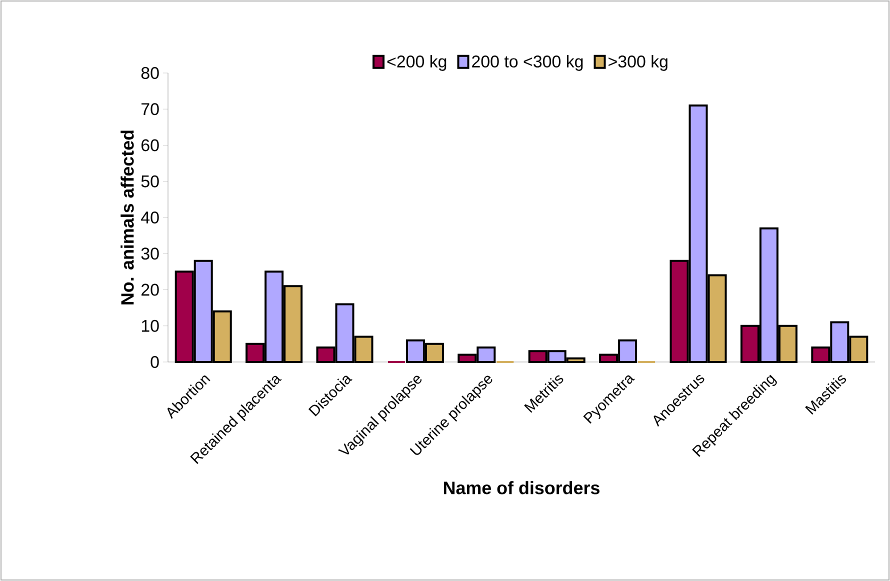 This screenshot has width=890, height=581. What do you see at coordinates (527, 63) in the screenshot?
I see `legend-label: 200 to <300 kg` at bounding box center [527, 63].